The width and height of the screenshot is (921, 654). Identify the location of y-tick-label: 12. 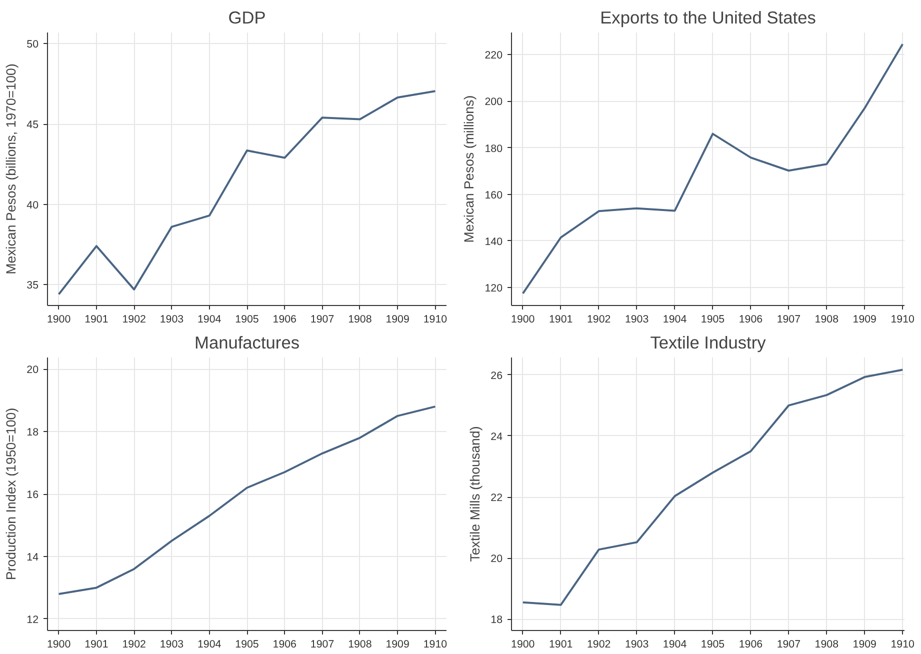
(32, 620).